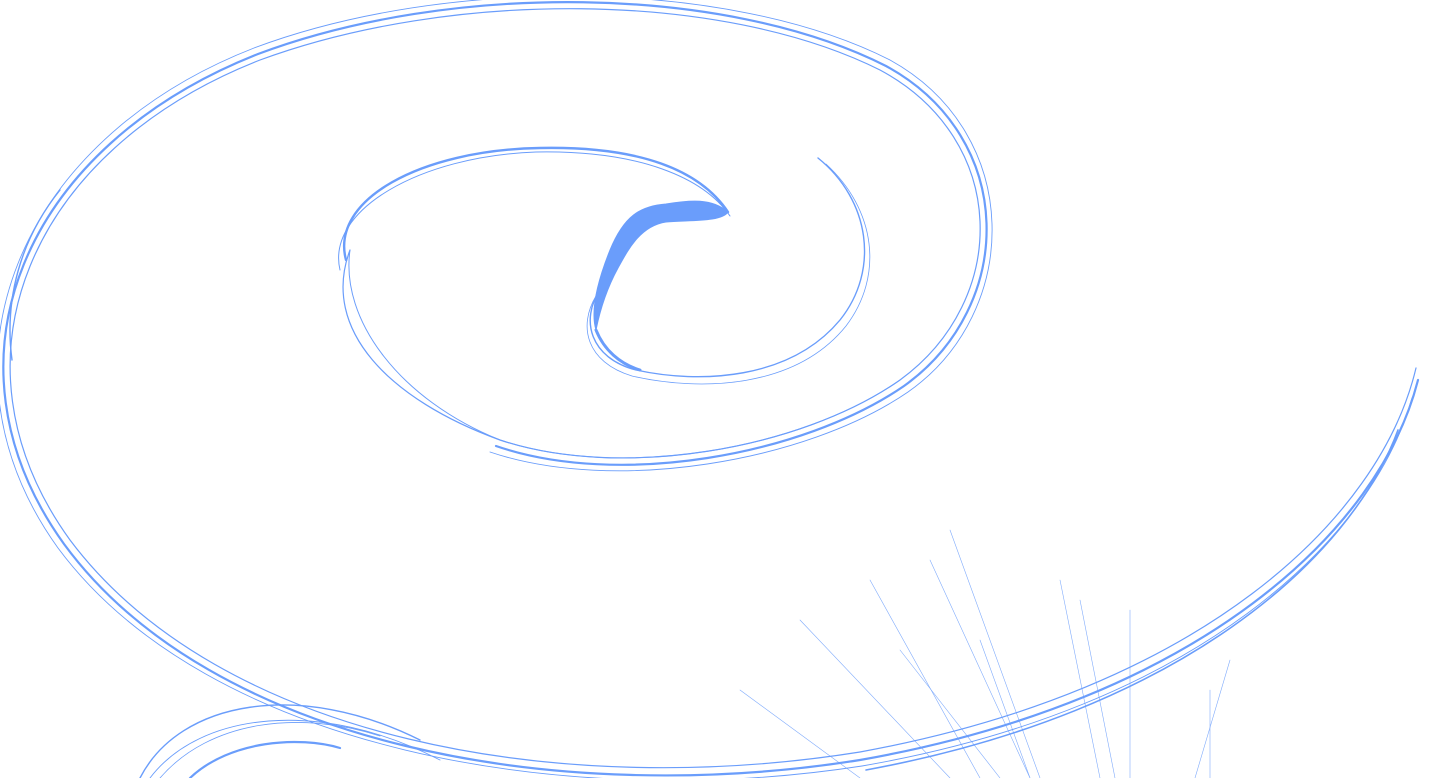 This screenshot has width=1432, height=778. I want to click on bottom-right-ray-fan, so click(985, 653).